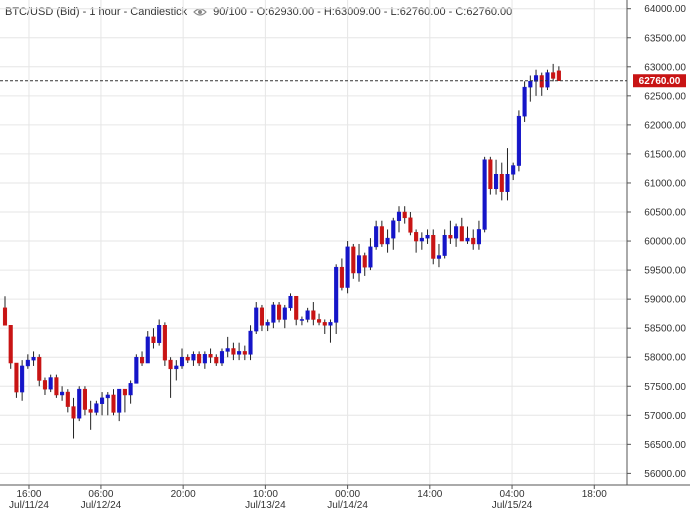 This screenshot has width=690, height=512. What do you see at coordinates (594, 494) in the screenshot?
I see `x-tick-time: 18:00` at bounding box center [594, 494].